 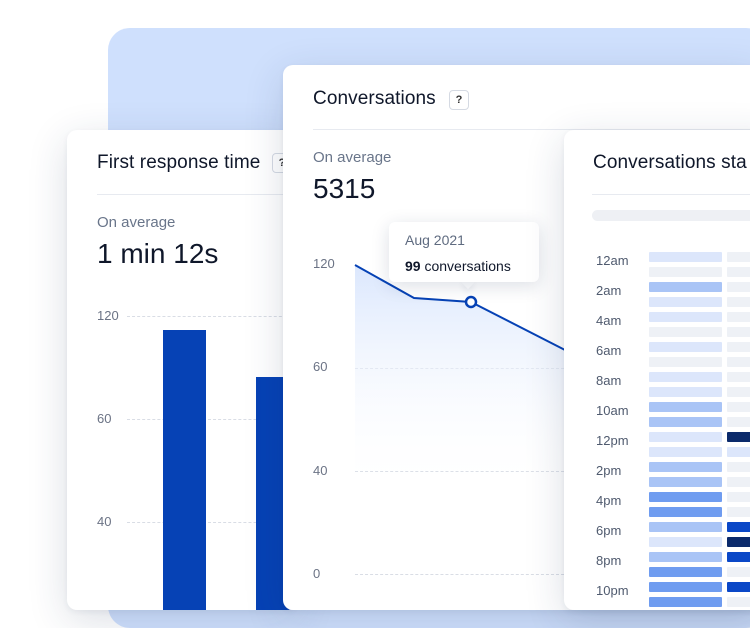 I want to click on average-value: 5315, so click(x=344, y=188).